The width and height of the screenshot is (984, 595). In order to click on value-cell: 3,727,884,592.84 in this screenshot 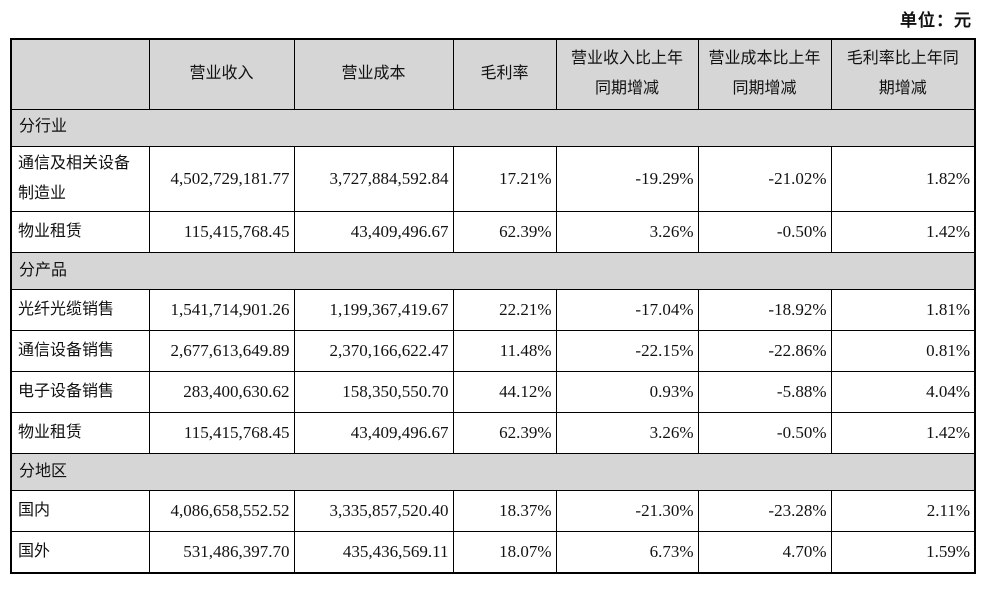, I will do `click(373, 179)`.